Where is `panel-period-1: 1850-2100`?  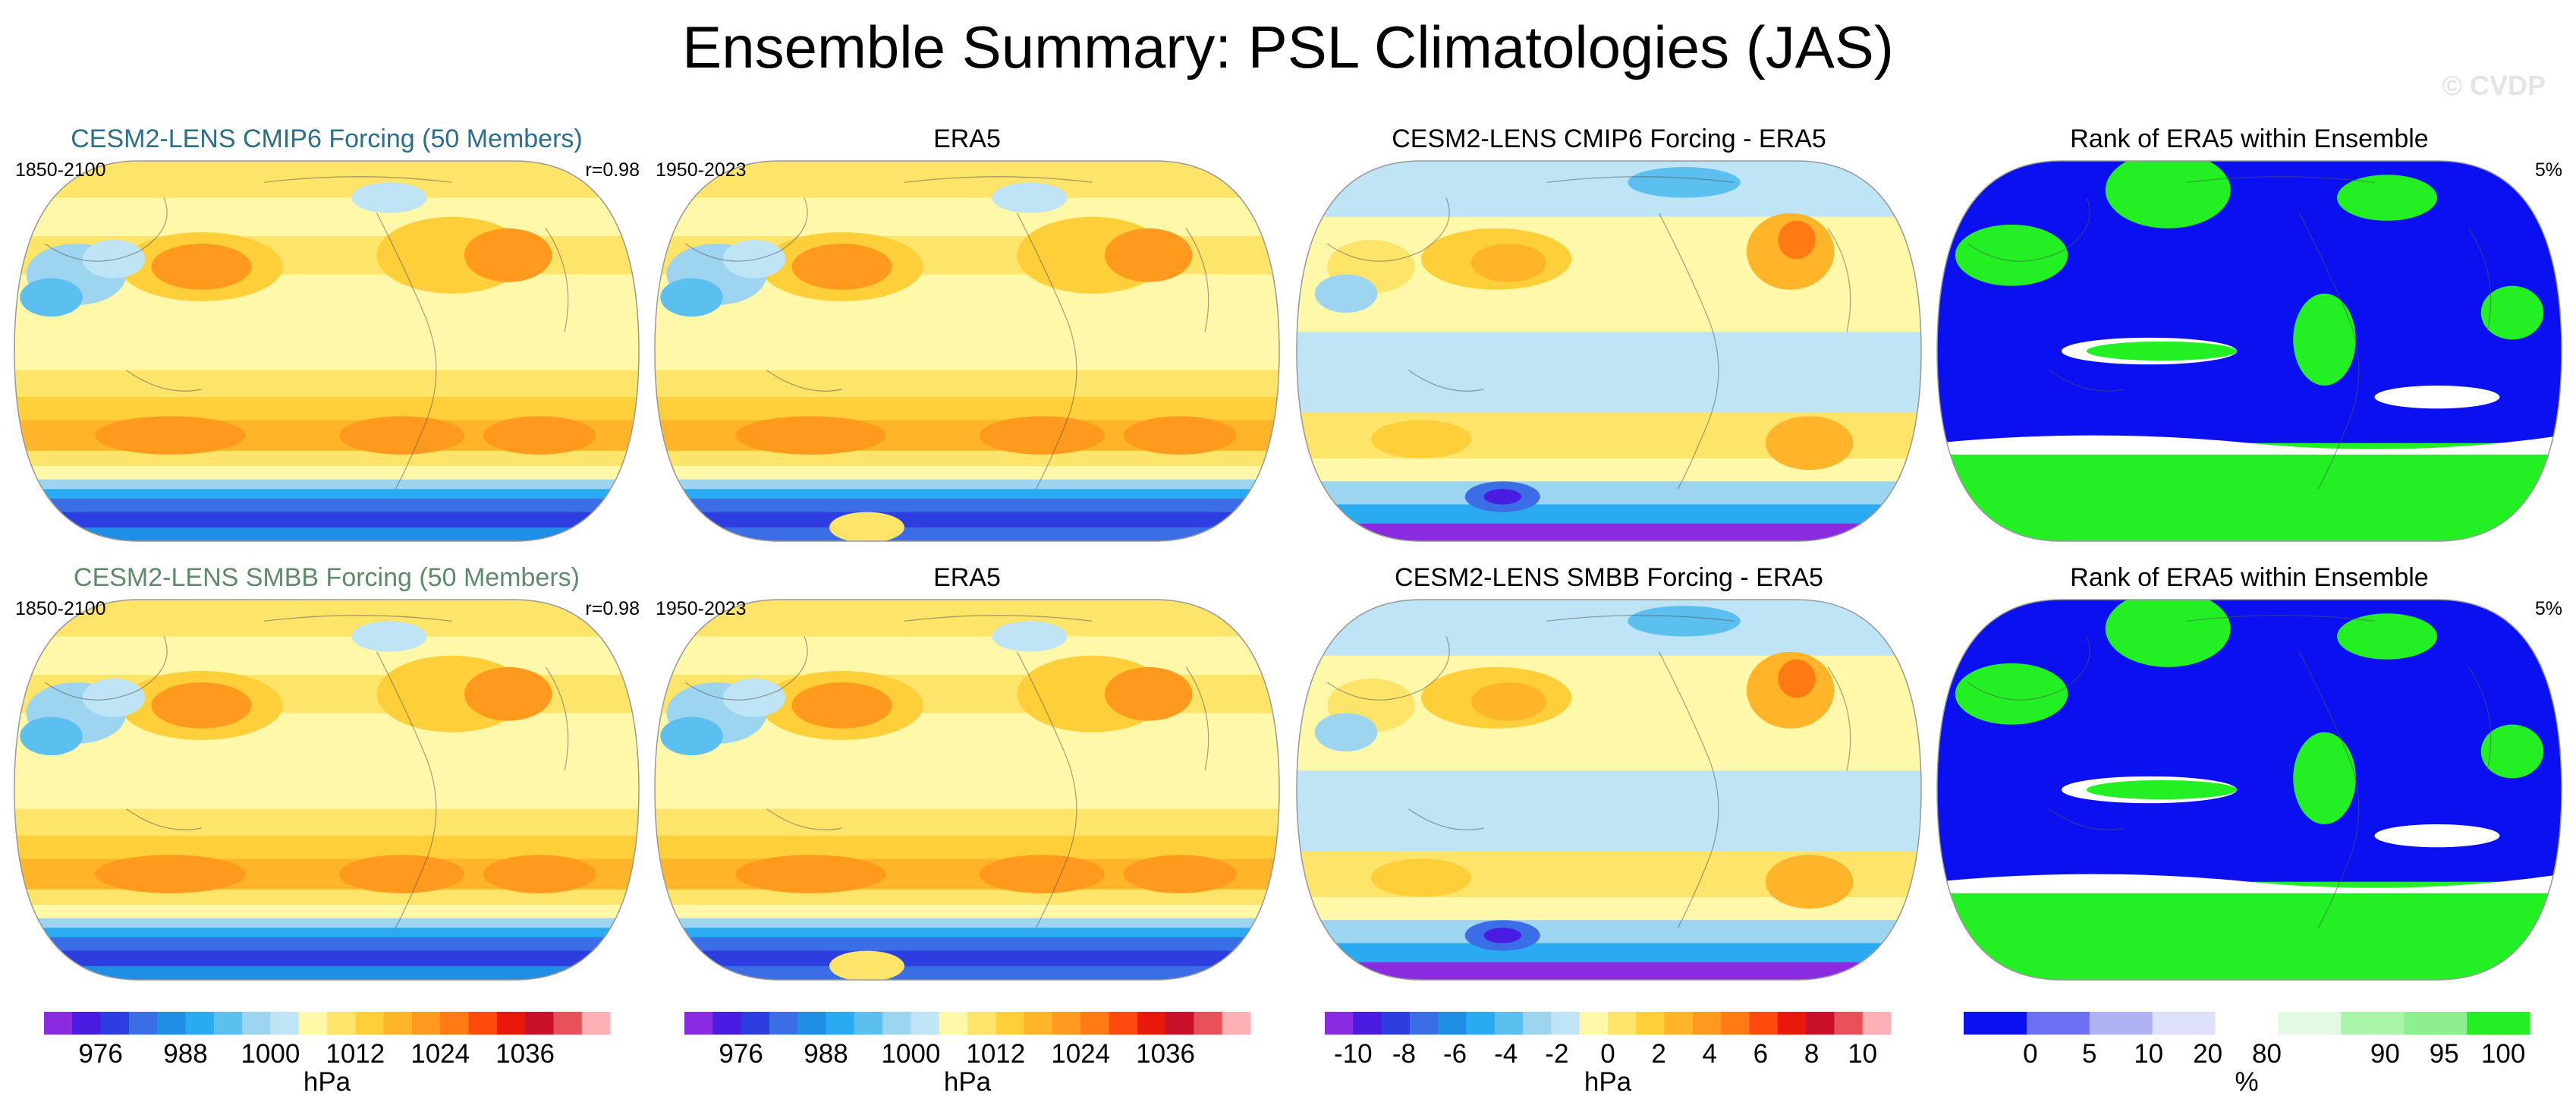 panel-period-1: 1850-2100 is located at coordinates (60, 170).